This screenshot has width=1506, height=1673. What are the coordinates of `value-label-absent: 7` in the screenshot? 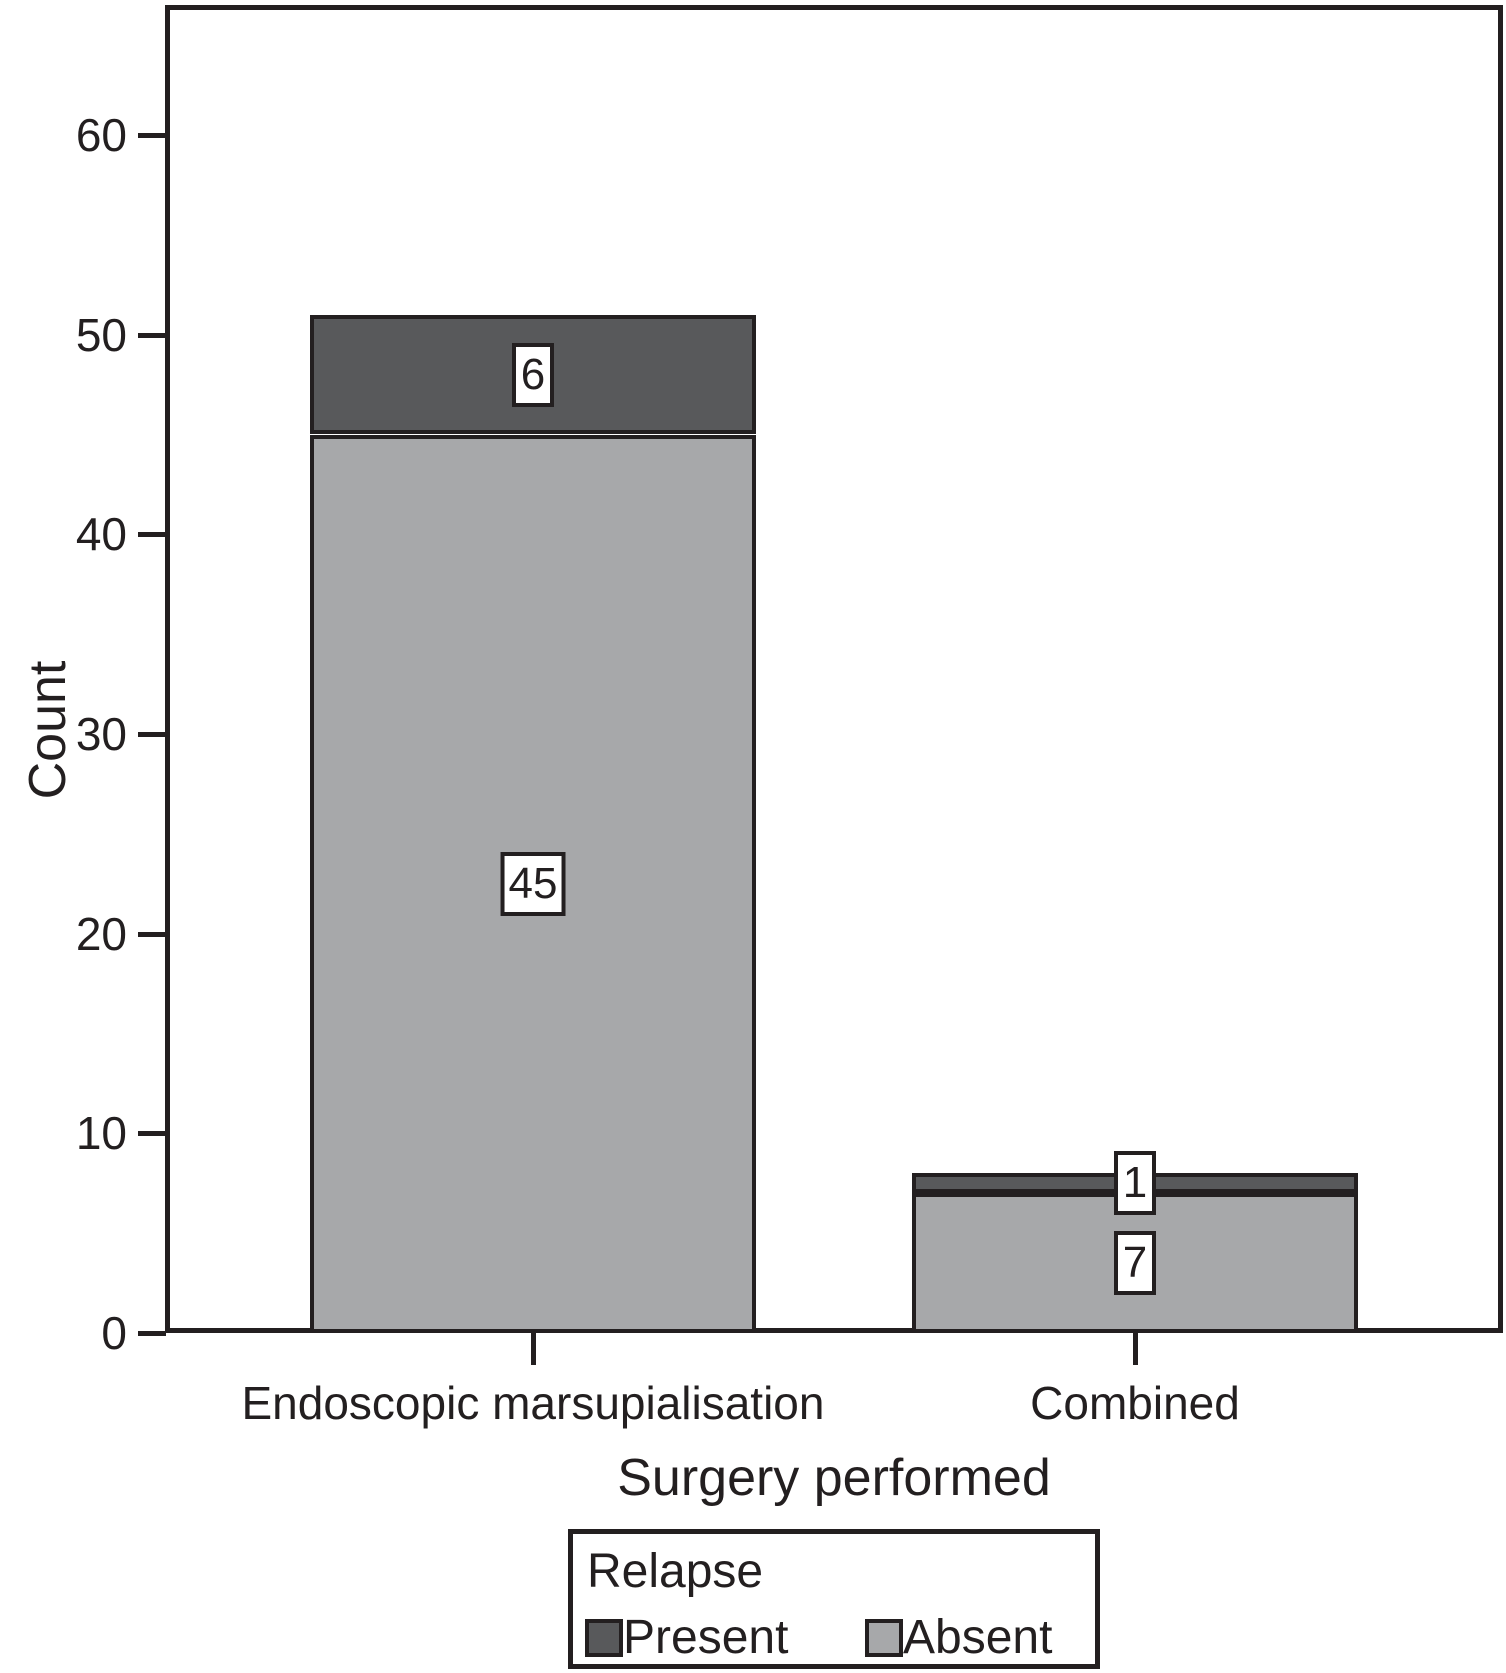 It's located at (1135, 1263).